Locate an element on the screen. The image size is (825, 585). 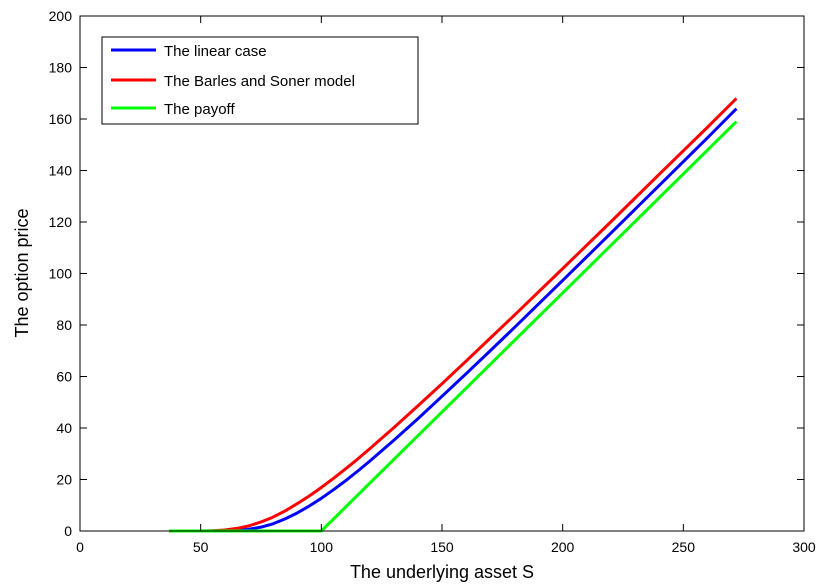
x-tick-label: 50 is located at coordinates (201, 547).